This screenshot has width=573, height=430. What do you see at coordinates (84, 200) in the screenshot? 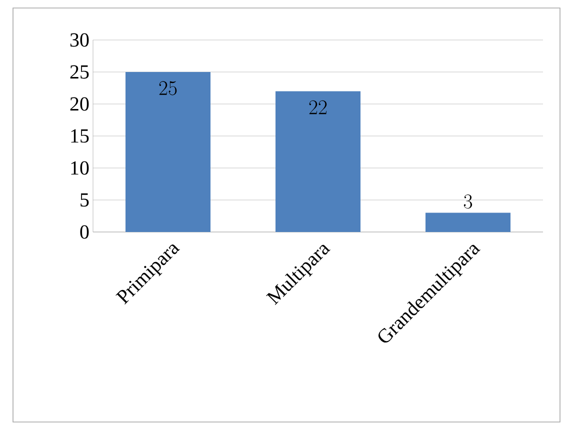
I see `y-tick-label: 5` at bounding box center [84, 200].